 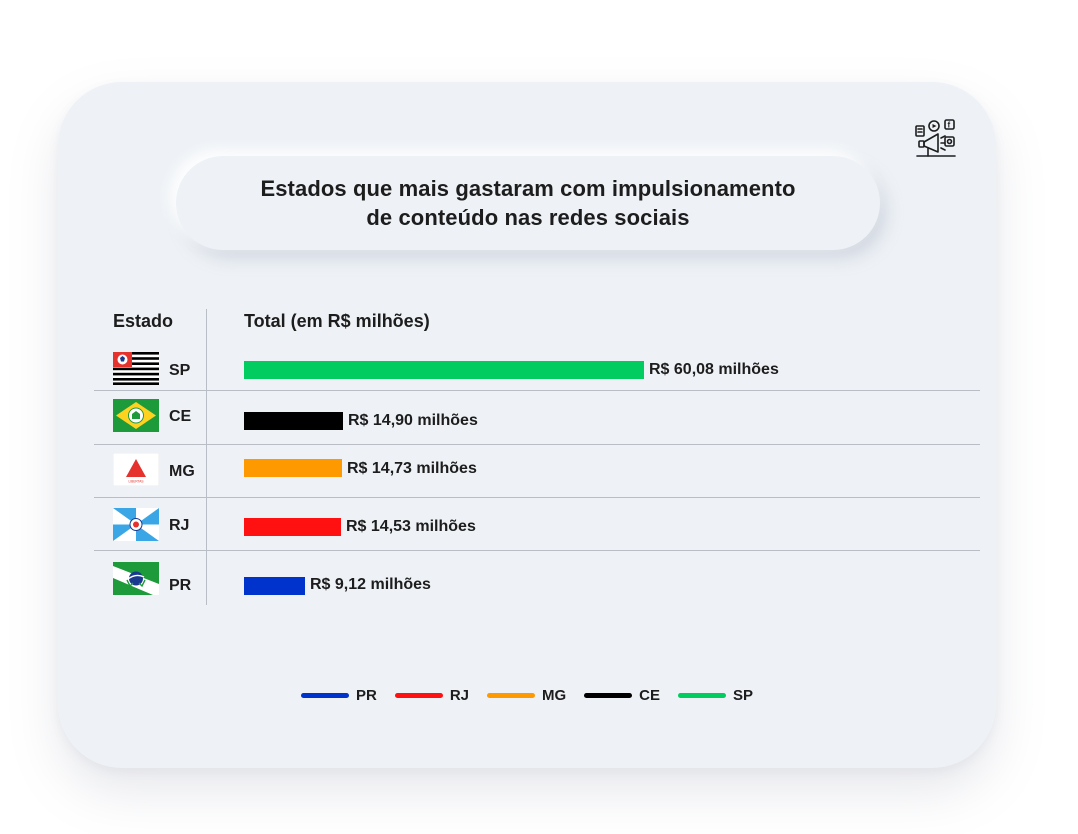 I want to click on legend-label: PR, so click(x=366, y=695).